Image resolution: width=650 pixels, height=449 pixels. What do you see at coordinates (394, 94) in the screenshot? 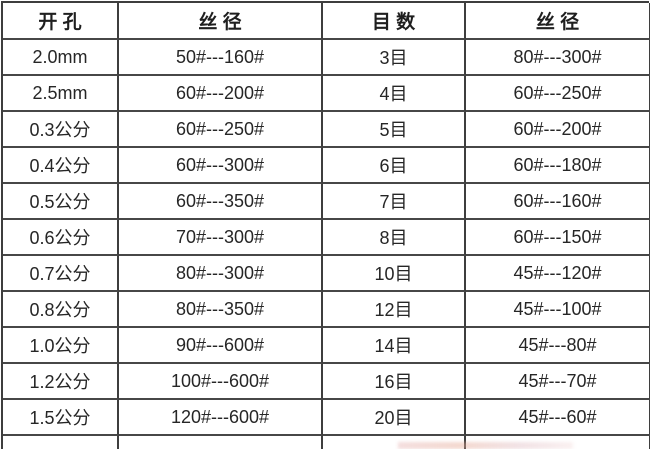
I see `cell-mesh-count: 4目` at bounding box center [394, 94].